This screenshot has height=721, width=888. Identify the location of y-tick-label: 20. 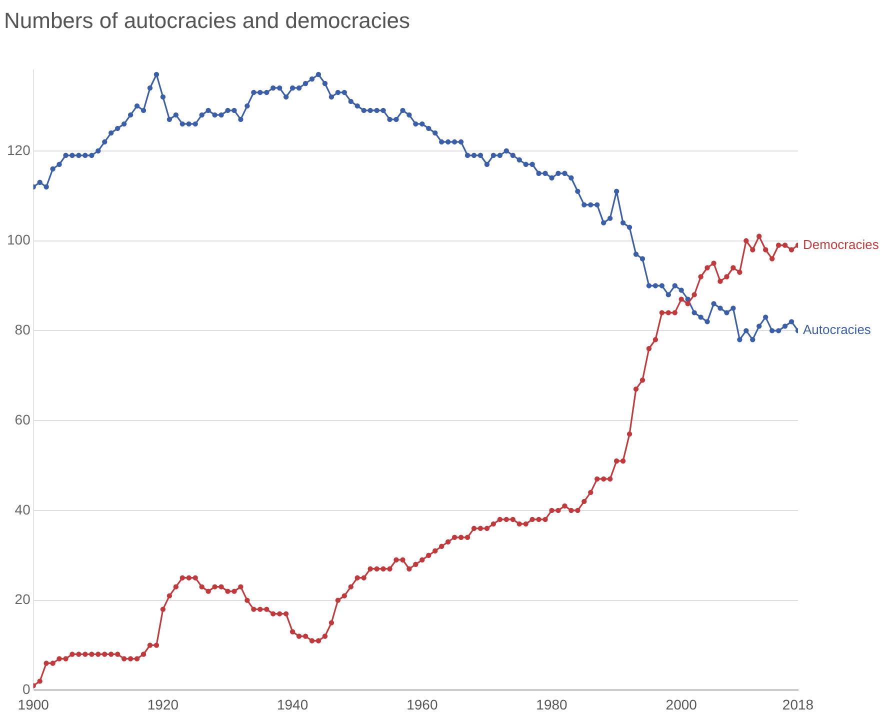
(22, 599).